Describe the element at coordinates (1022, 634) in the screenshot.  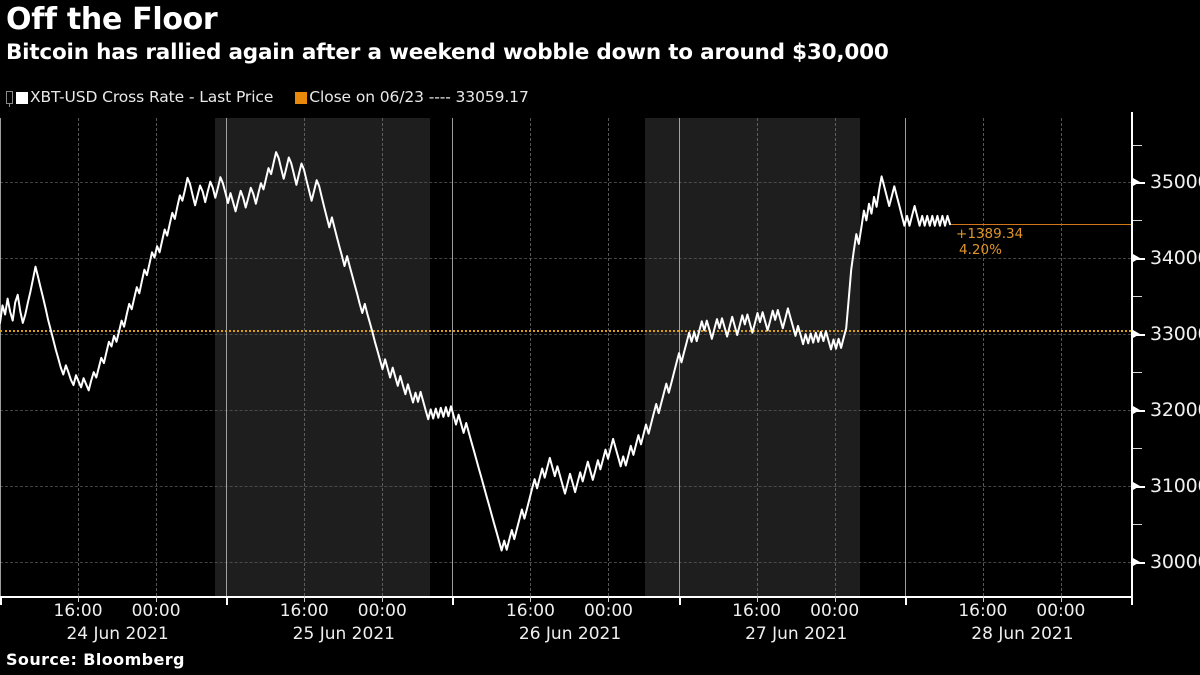
I see `x-axis-date-label: 28 Jun 2021` at that location.